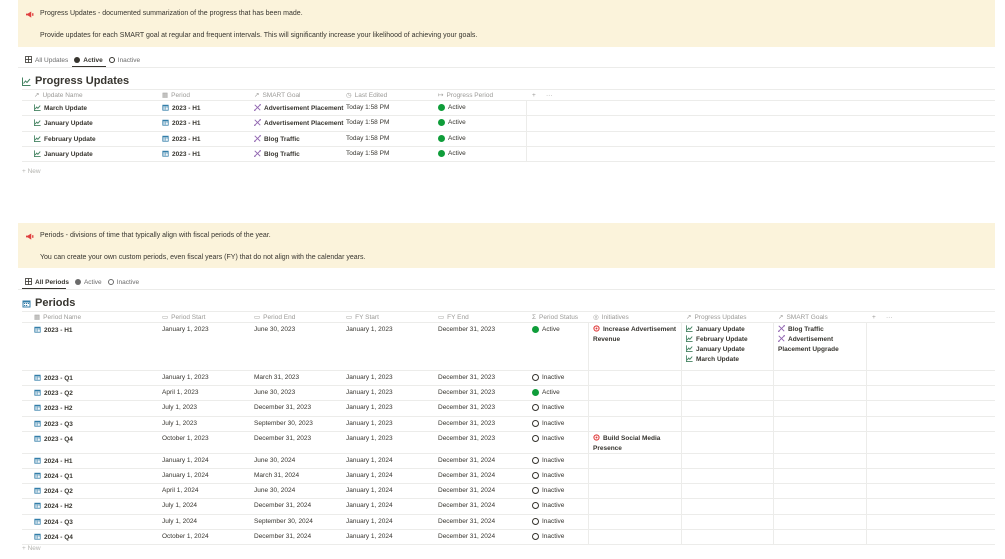 This screenshot has width=1005, height=559. What do you see at coordinates (465, 95) in the screenshot?
I see `col-progress-period: ↦ Progress Period` at bounding box center [465, 95].